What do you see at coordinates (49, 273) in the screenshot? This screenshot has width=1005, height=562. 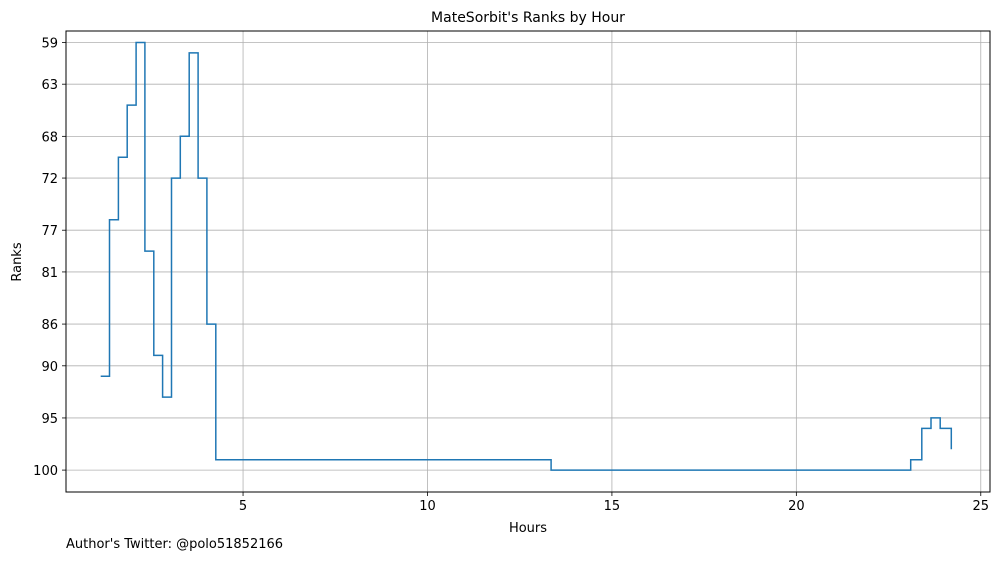 I see `y-tick-label: 81` at bounding box center [49, 273].